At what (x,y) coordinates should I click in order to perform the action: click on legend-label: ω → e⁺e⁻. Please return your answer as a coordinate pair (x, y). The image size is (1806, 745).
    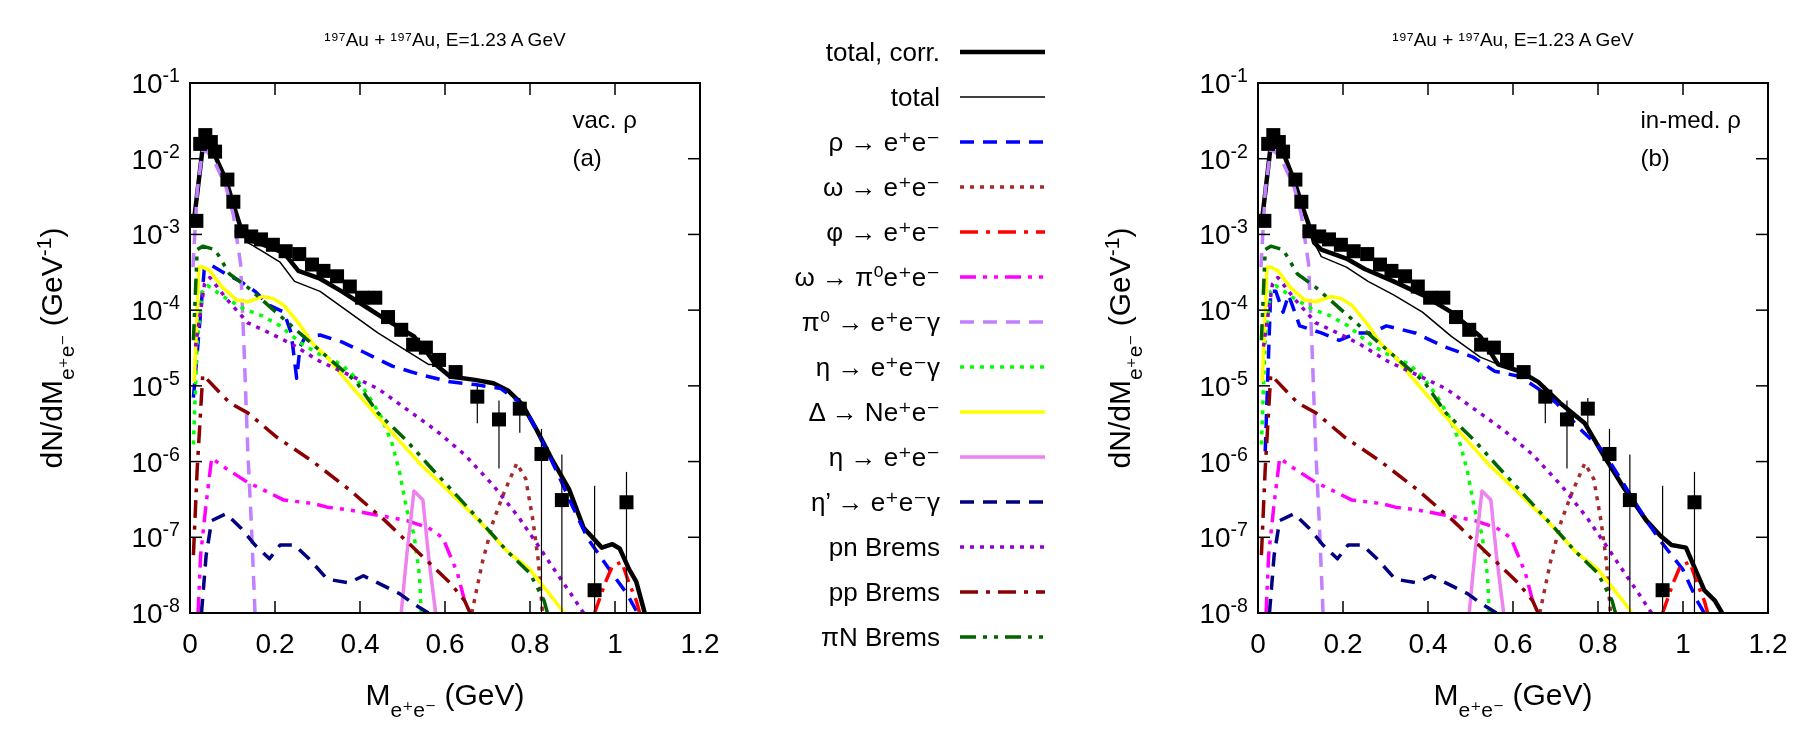
    Looking at the image, I should click on (881, 187).